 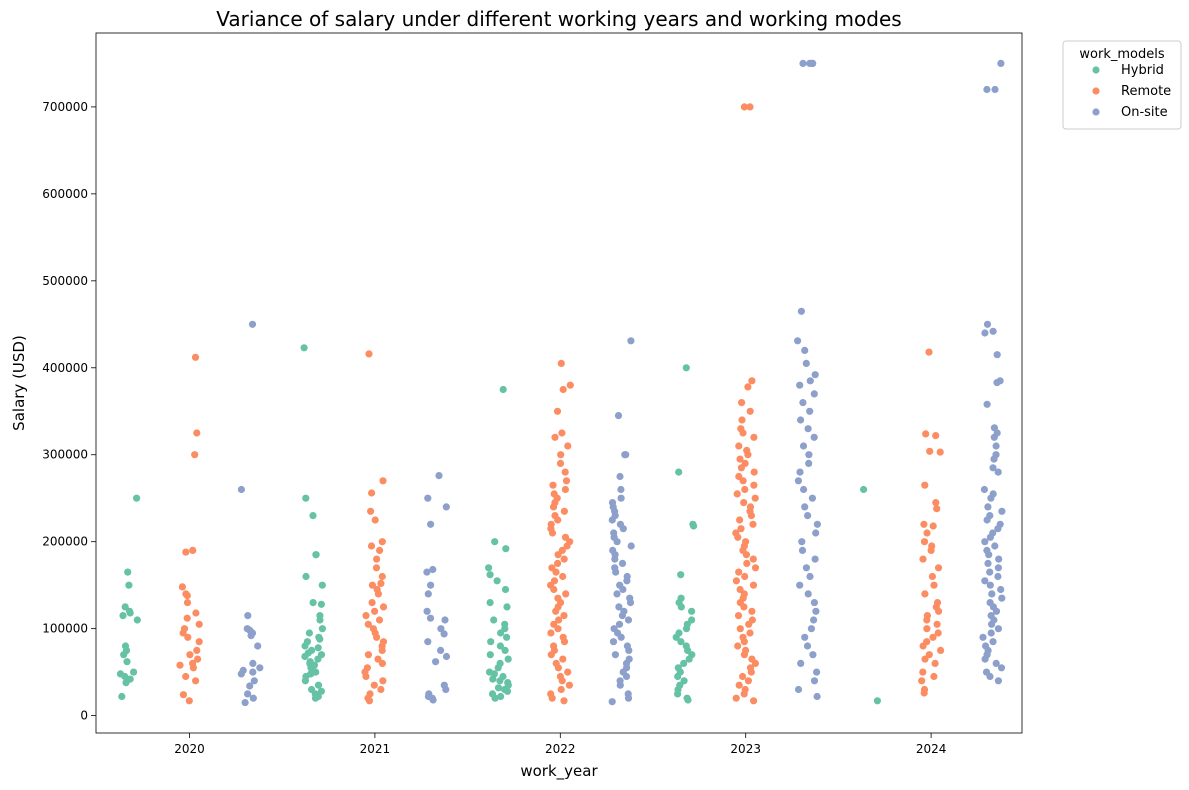 What do you see at coordinates (65, 281) in the screenshot?
I see `y-tick-label-500000: 500000` at bounding box center [65, 281].